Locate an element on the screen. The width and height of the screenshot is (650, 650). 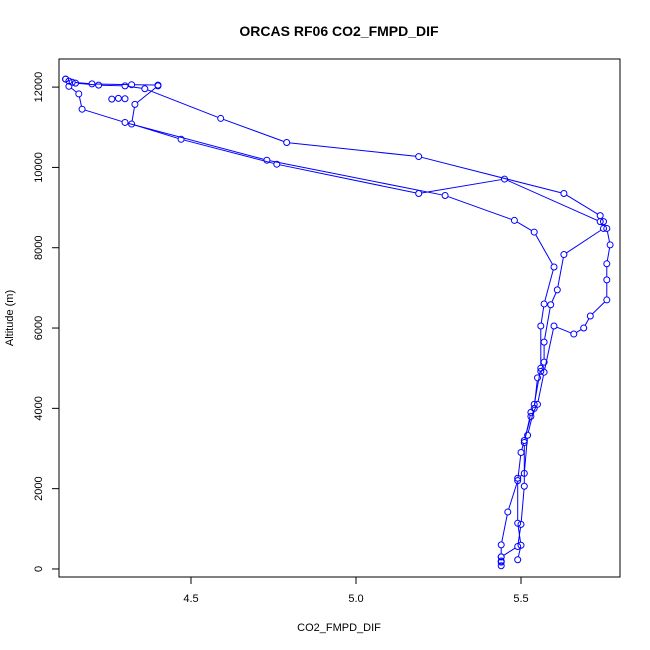
y-axis: 0 2000 4000 6000 8000 10000 12000 is located at coordinates (46, 322).